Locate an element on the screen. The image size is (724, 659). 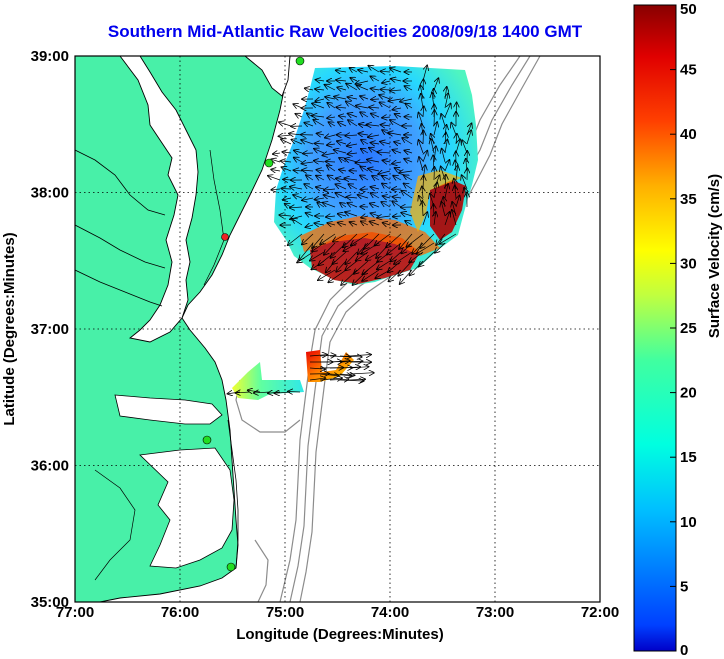
eastern-shore-inner-coast is located at coordinates (214, 217).